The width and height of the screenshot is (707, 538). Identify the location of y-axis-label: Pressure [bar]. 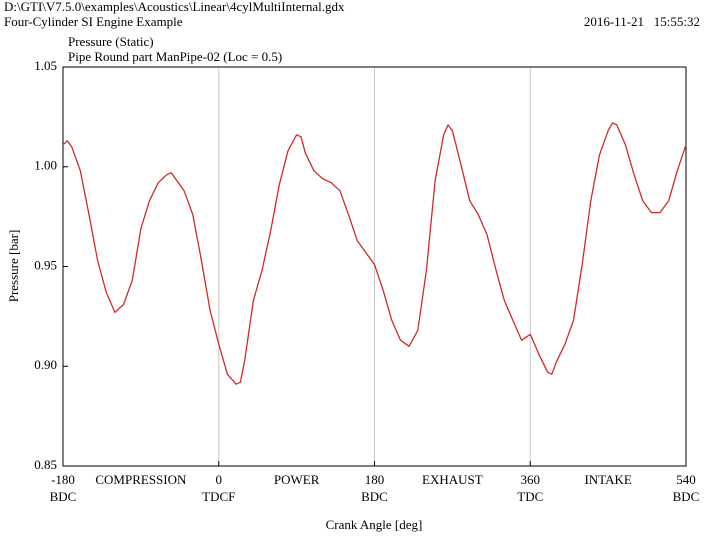
(13, 266).